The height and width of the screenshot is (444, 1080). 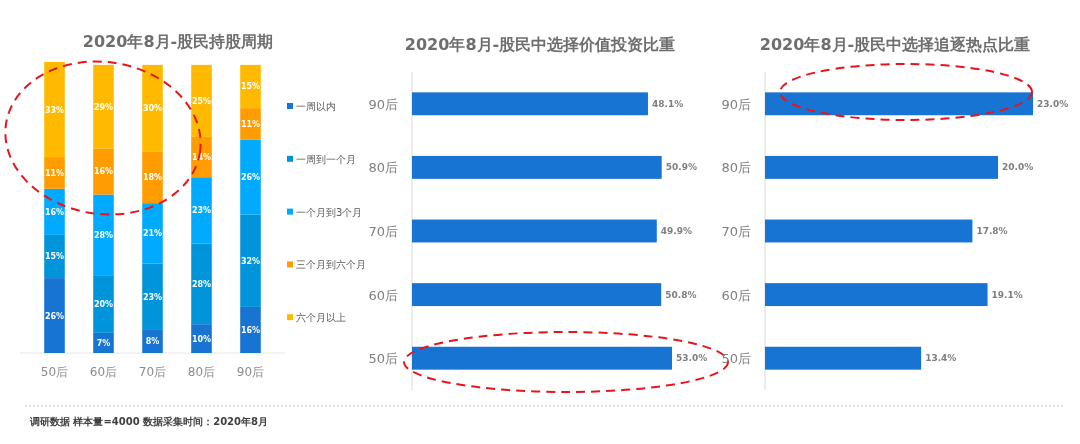 I want to click on data-label: 30%, so click(x=152, y=109).